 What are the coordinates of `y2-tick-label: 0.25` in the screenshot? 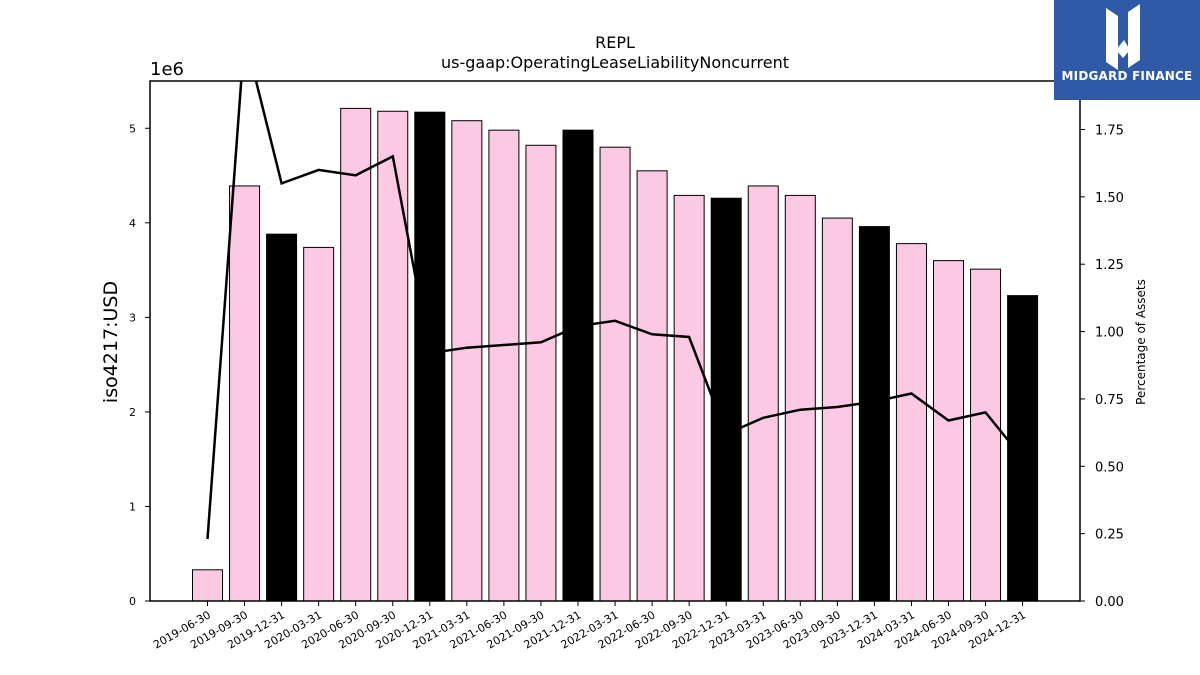 It's located at (1109, 535).